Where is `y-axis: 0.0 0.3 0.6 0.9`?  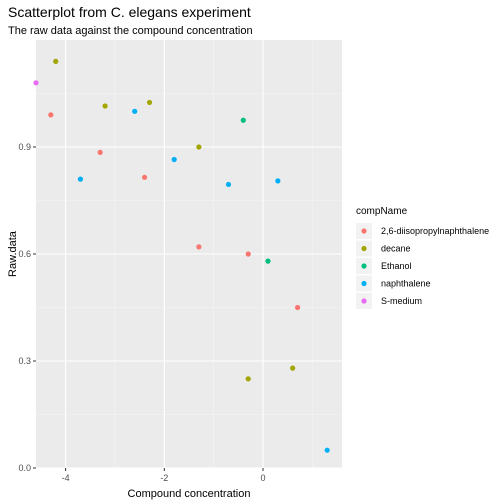 y-axis: 0.0 0.3 0.6 0.9 is located at coordinates (27, 307).